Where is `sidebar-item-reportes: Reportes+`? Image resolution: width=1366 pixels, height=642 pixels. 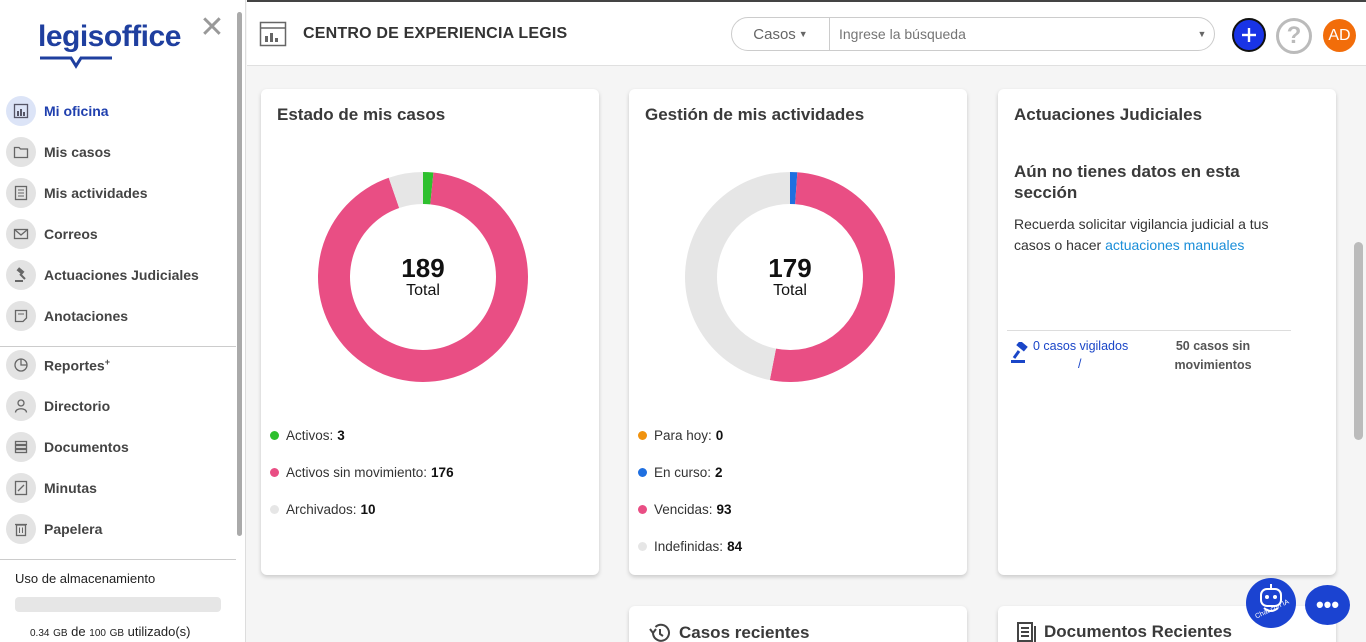
sidebar-item-reportes: Reportes+ is located at coordinates (120, 365).